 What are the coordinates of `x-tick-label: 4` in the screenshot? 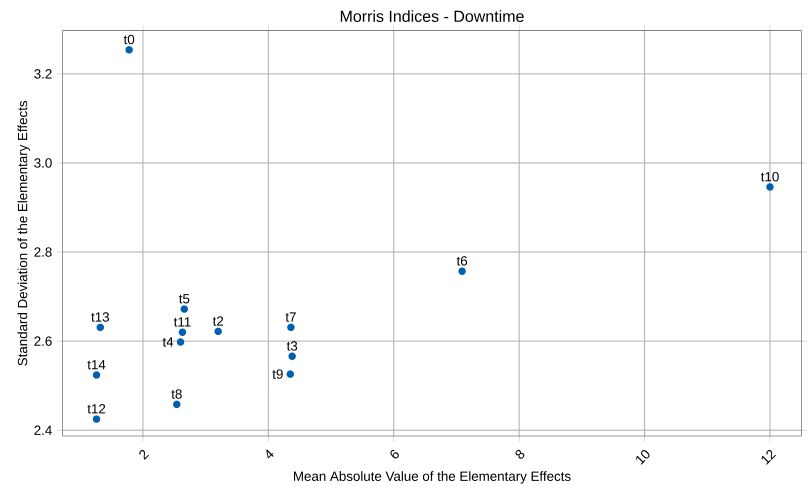 It's located at (270, 454).